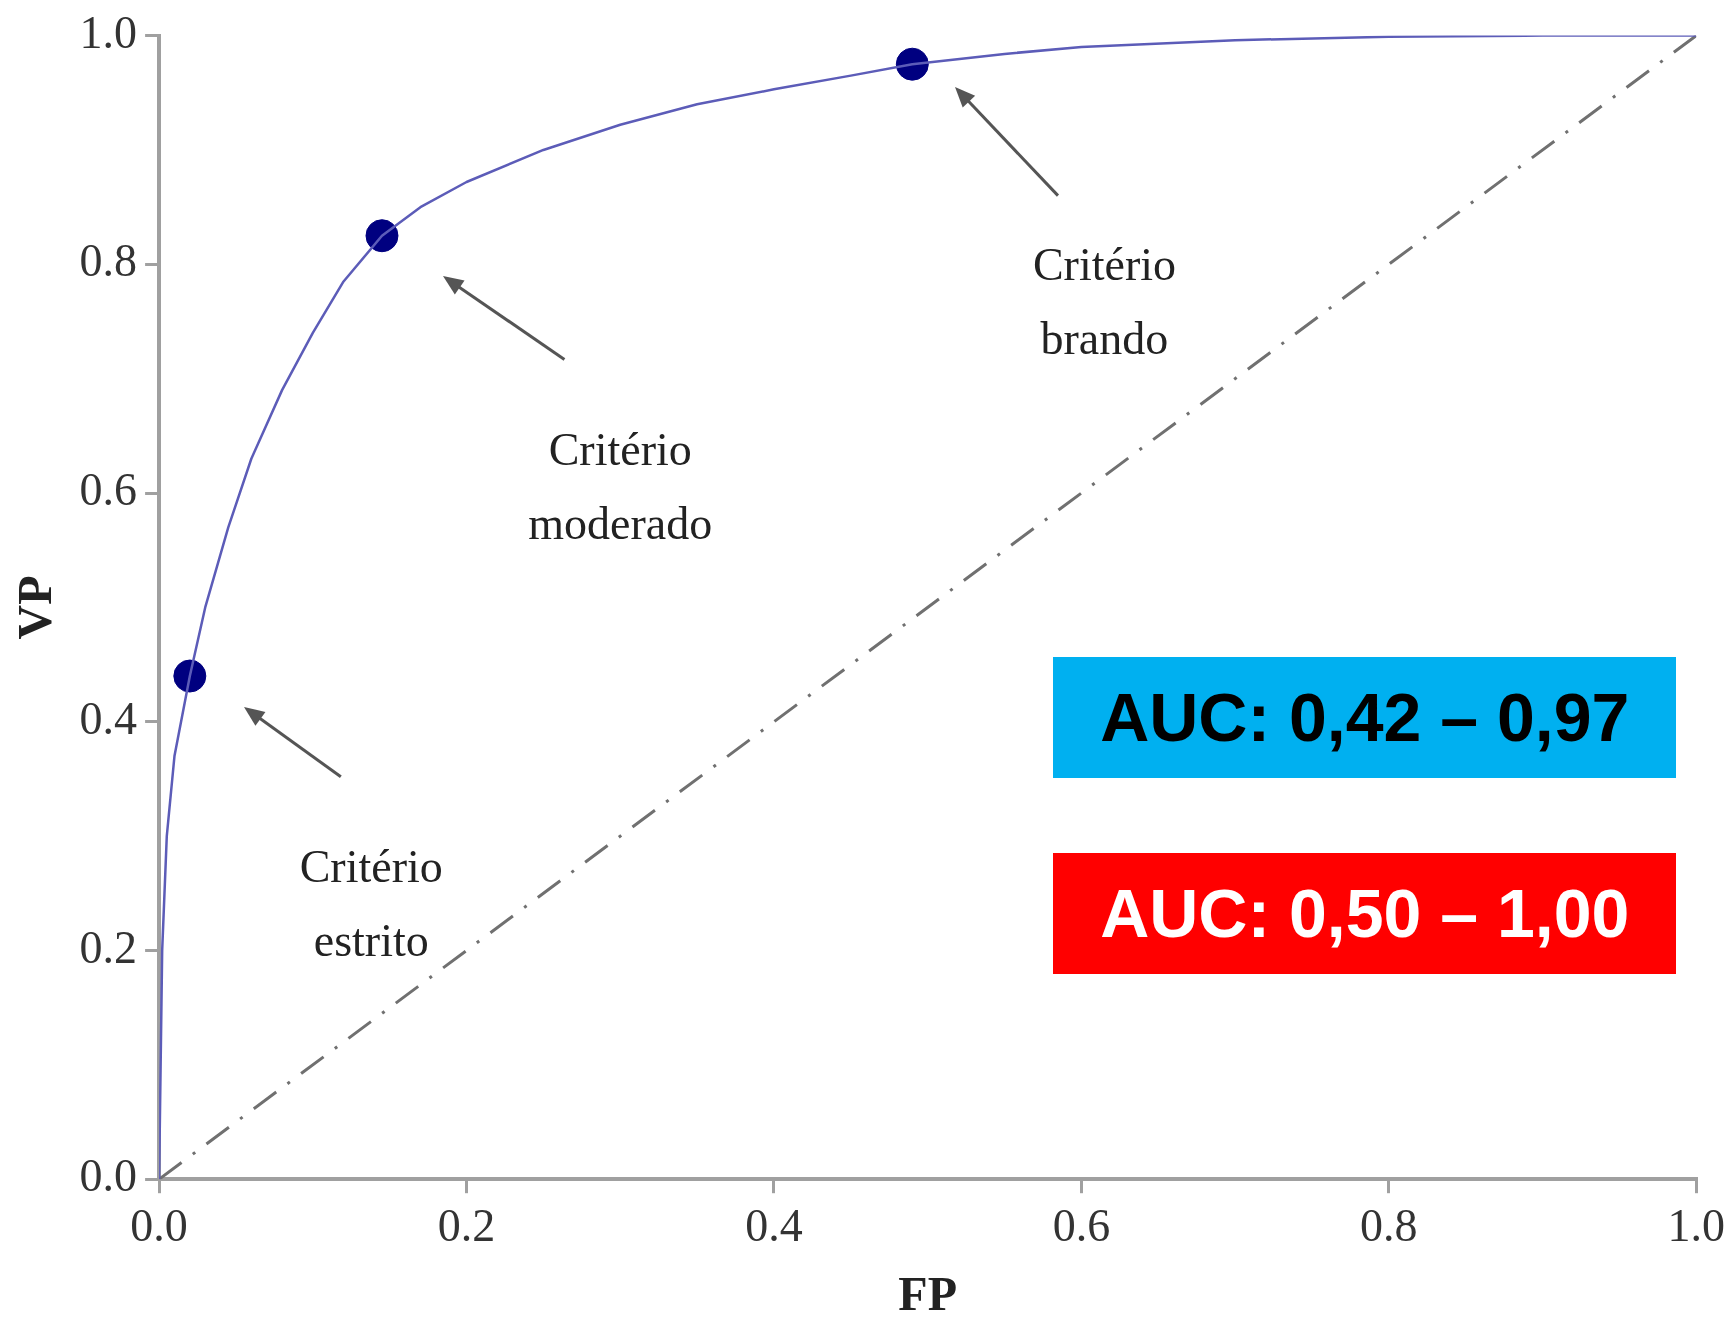 The image size is (1733, 1330). Describe the element at coordinates (1081, 1225) in the screenshot. I see `x-tick-label: 0.6` at that location.